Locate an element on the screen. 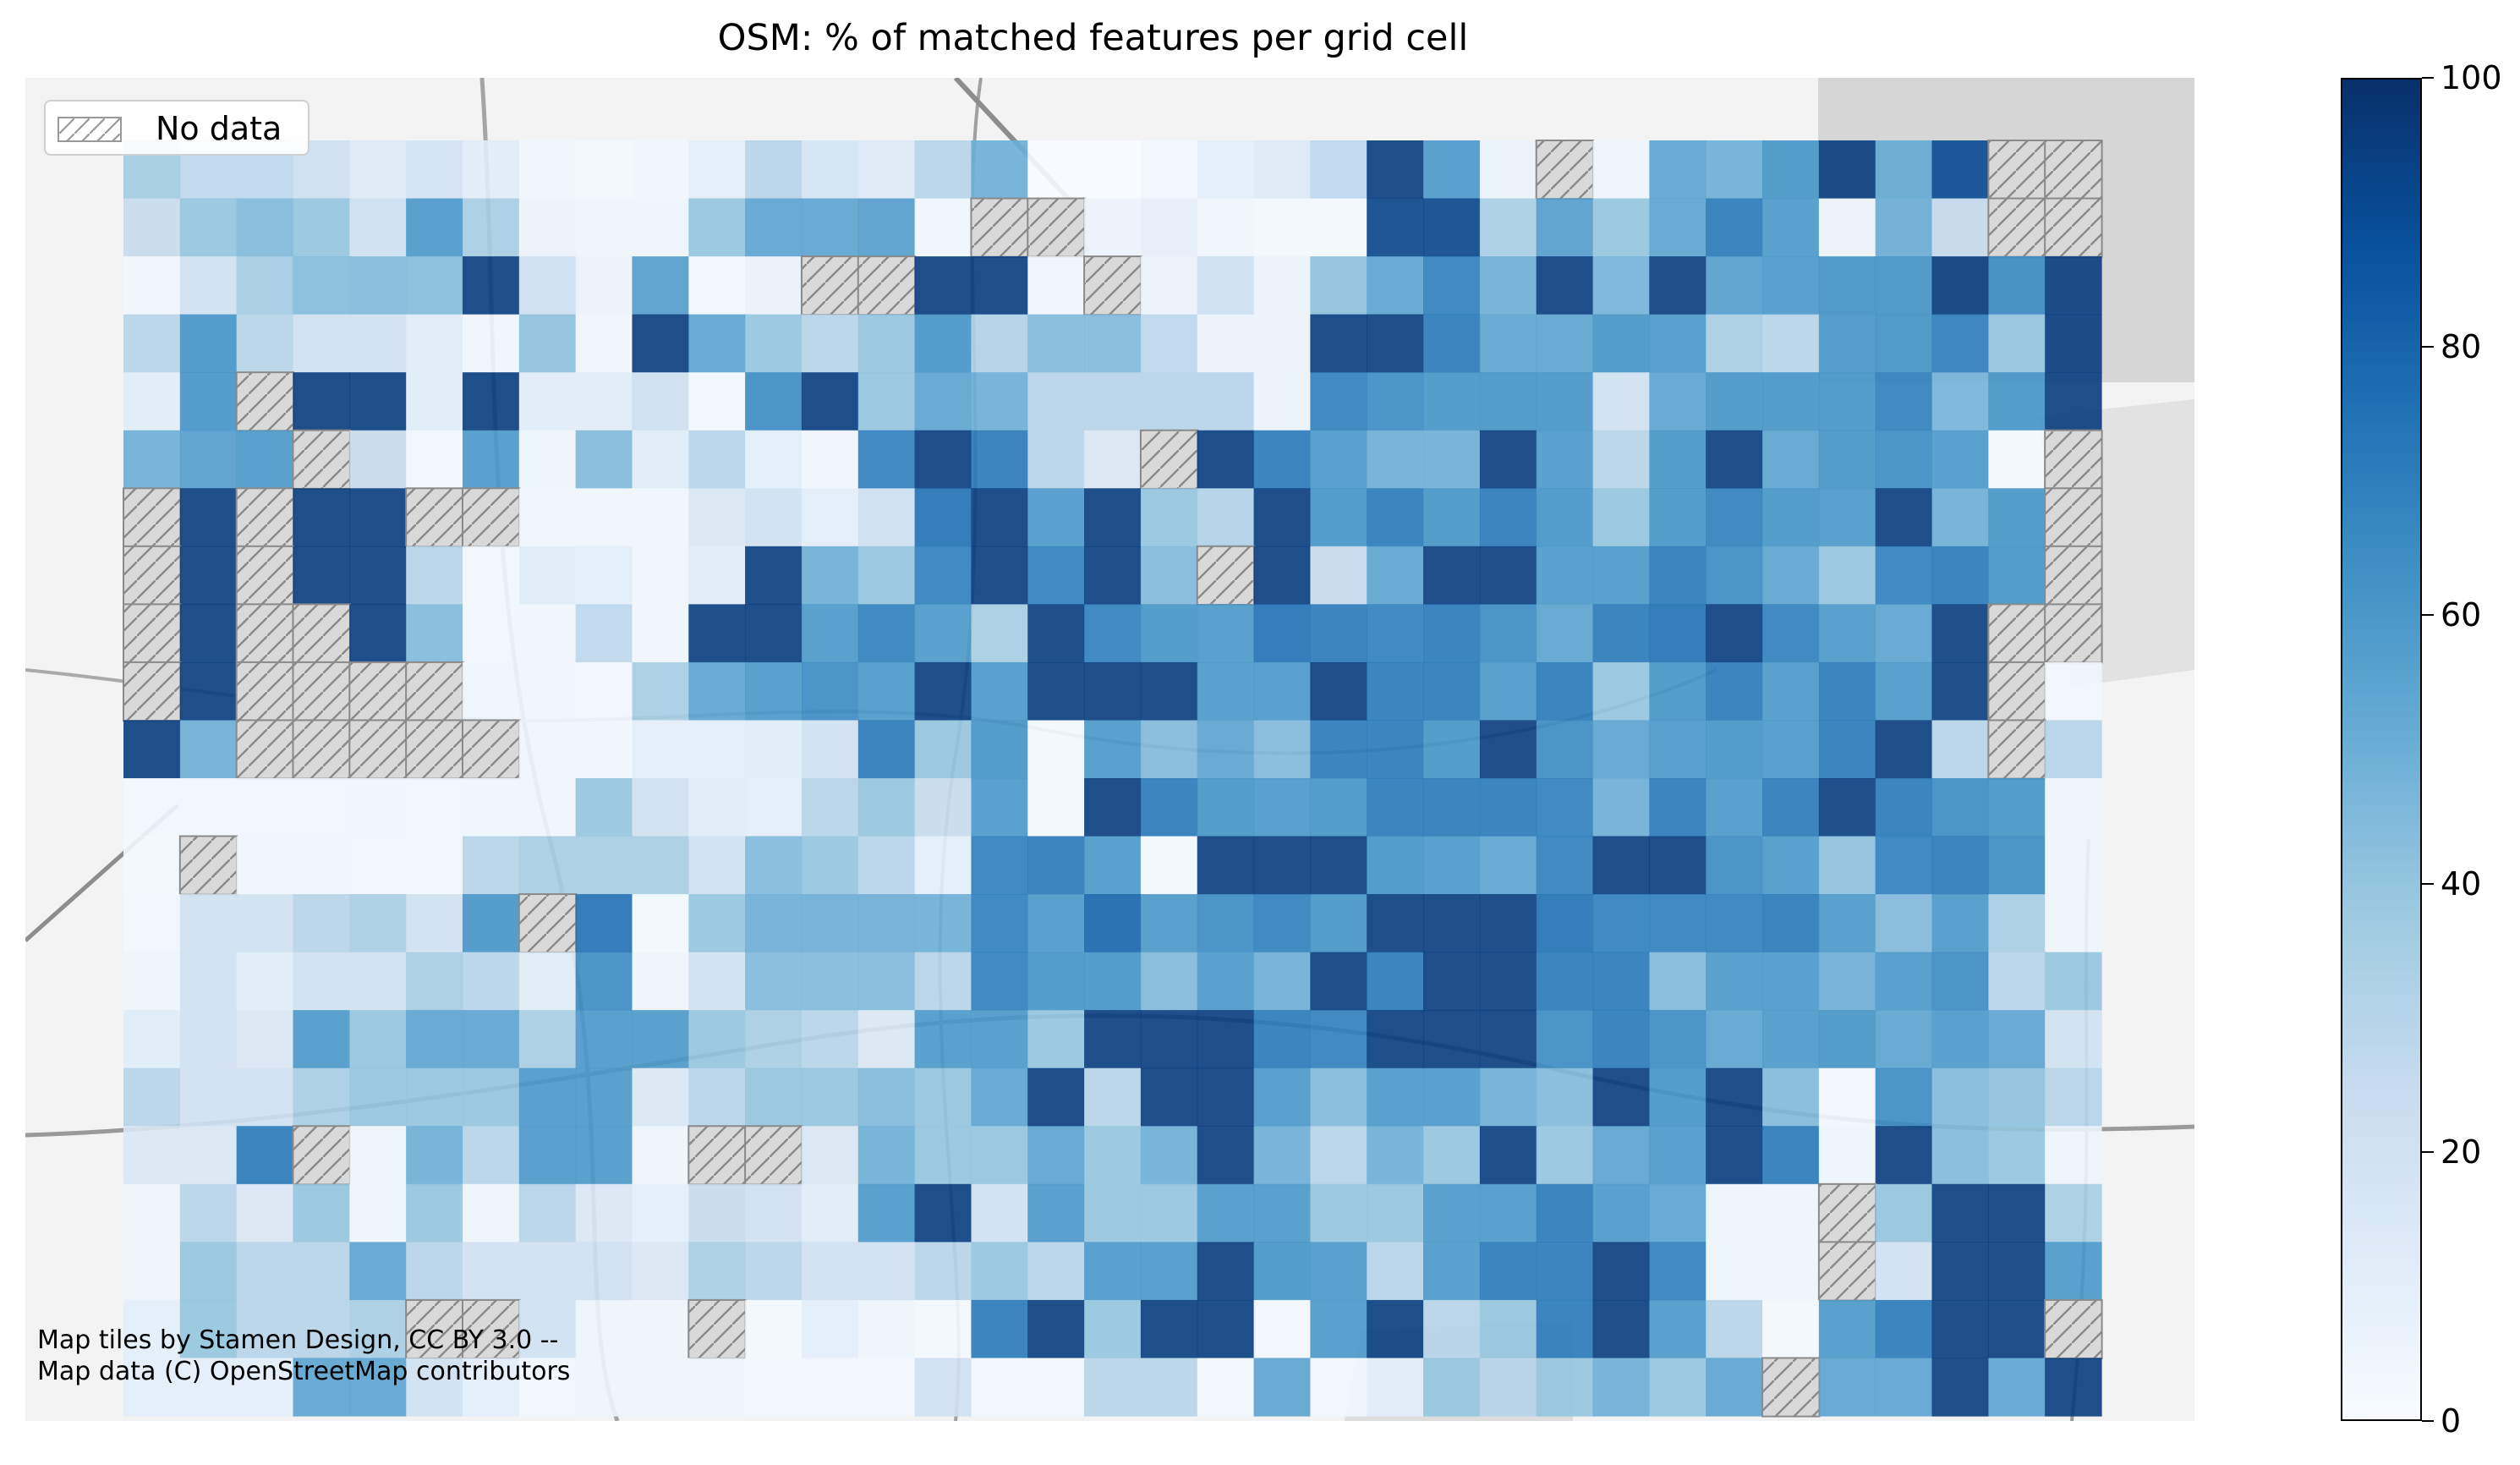 The width and height of the screenshot is (2520, 1465). colorbar-tick is located at coordinates (2428, 615).